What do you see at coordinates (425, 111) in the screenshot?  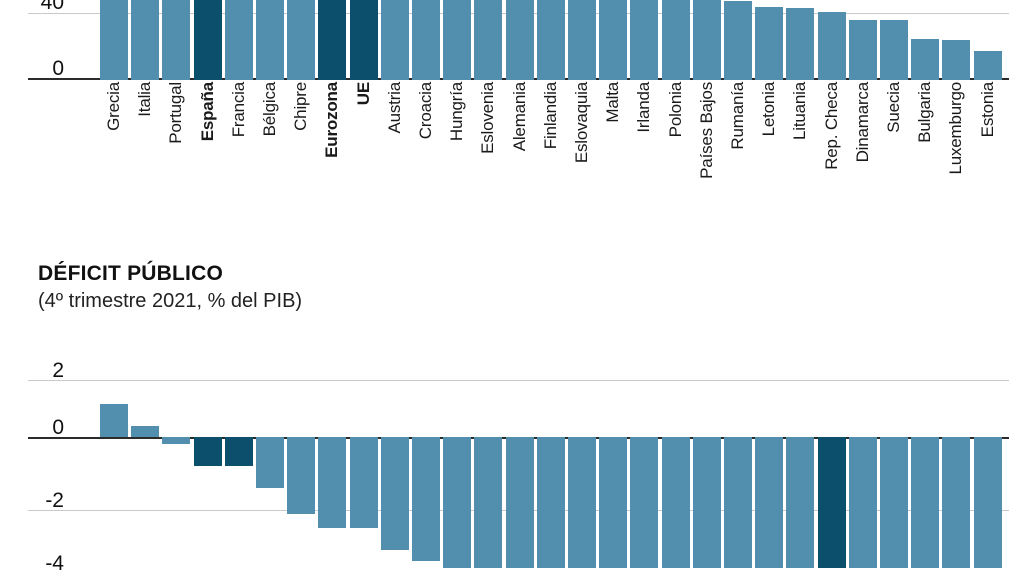 I see `category-label: Croacia` at bounding box center [425, 111].